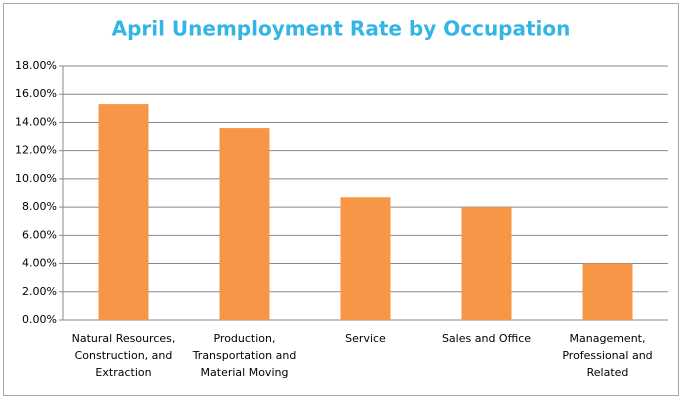 The height and width of the screenshot is (400, 683). What do you see at coordinates (36, 93) in the screenshot?
I see `y-tick-label: 16.00%` at bounding box center [36, 93].